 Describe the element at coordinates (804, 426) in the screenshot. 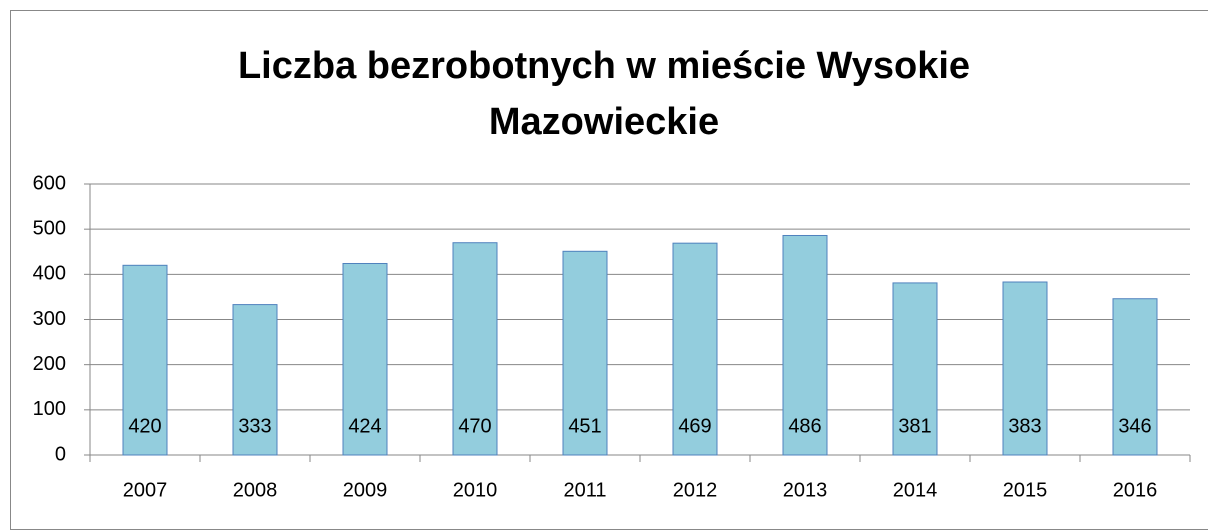

I see `data-label: 486` at that location.